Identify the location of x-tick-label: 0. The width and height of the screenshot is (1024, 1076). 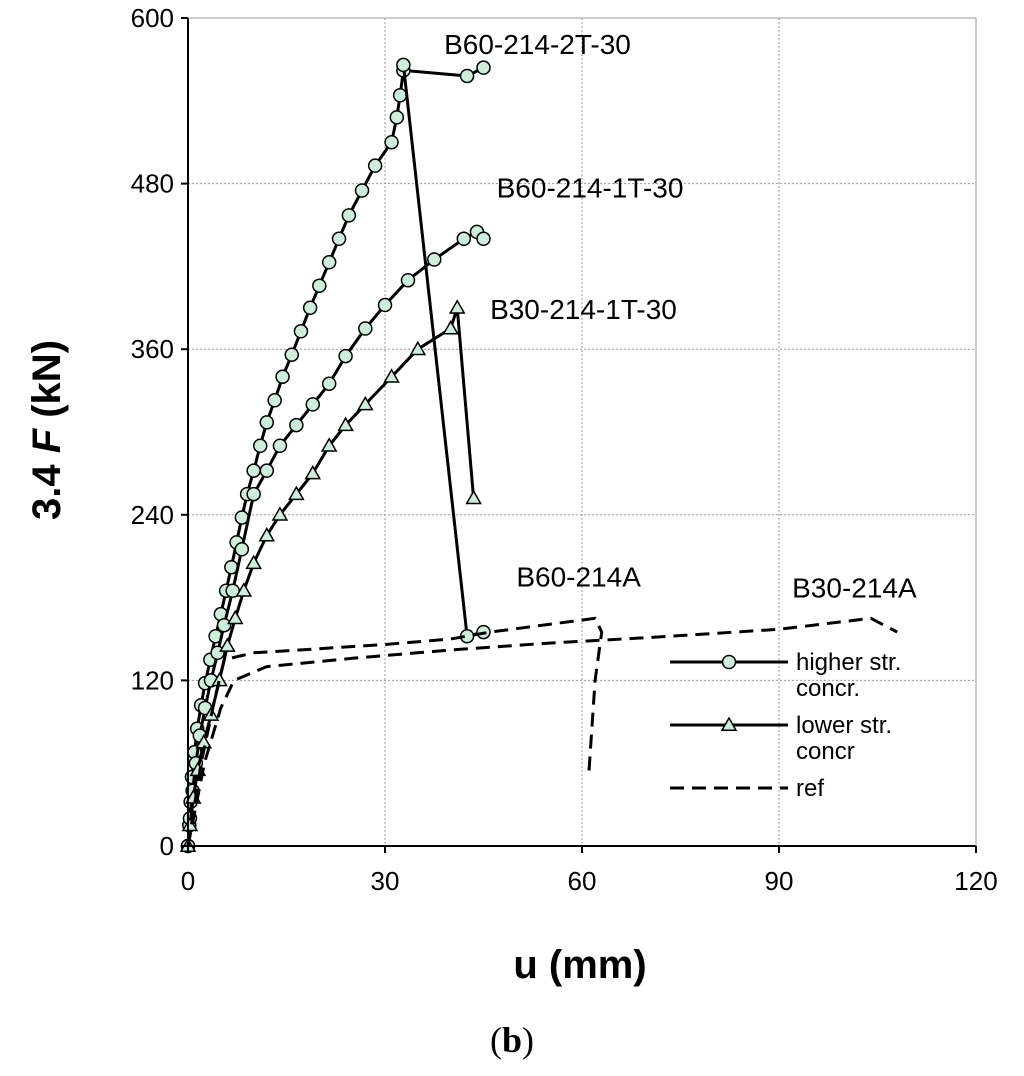
(188, 881).